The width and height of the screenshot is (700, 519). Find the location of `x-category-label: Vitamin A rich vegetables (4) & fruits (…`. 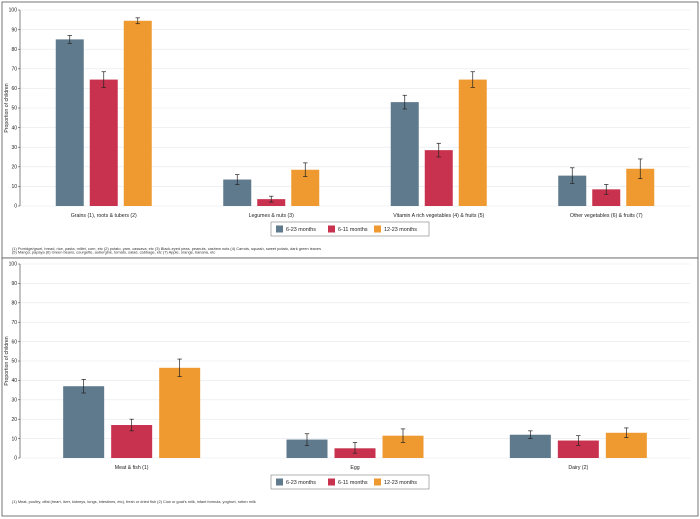

x-category-label: Vitamin A rich vegetables (4) & fruits (… is located at coordinates (438, 216).